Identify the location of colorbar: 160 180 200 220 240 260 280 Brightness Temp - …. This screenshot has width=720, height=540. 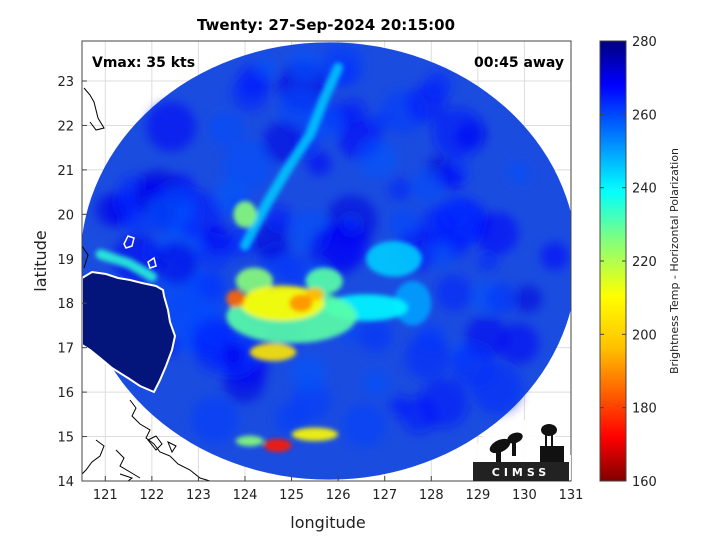
(640, 262).